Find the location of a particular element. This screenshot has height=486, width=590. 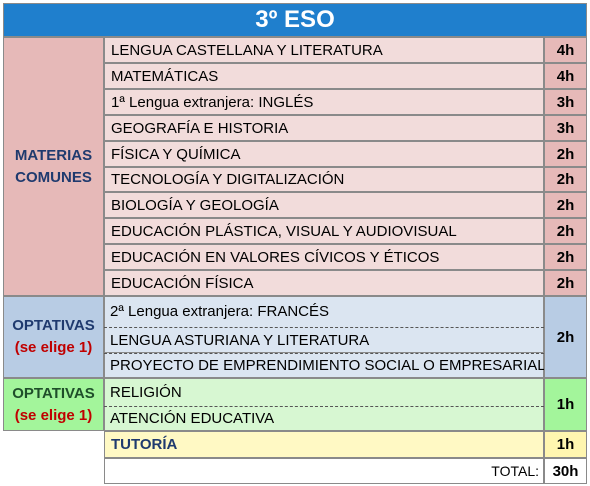

group-label-materias-comunes: MATERIAS COMUNES is located at coordinates (53, 166).